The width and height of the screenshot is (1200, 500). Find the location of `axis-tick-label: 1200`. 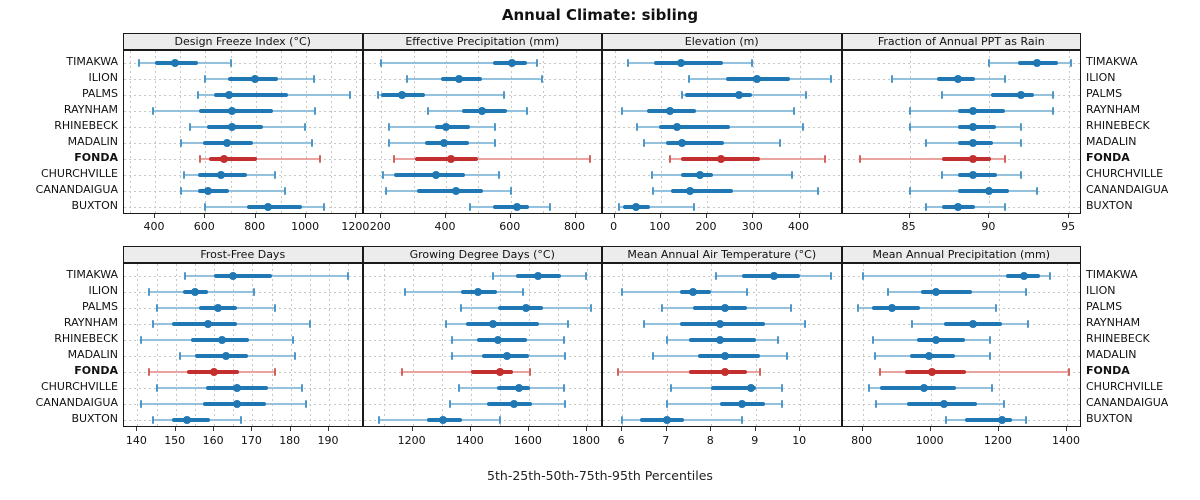

axis-tick-label: 1200 is located at coordinates (355, 226).